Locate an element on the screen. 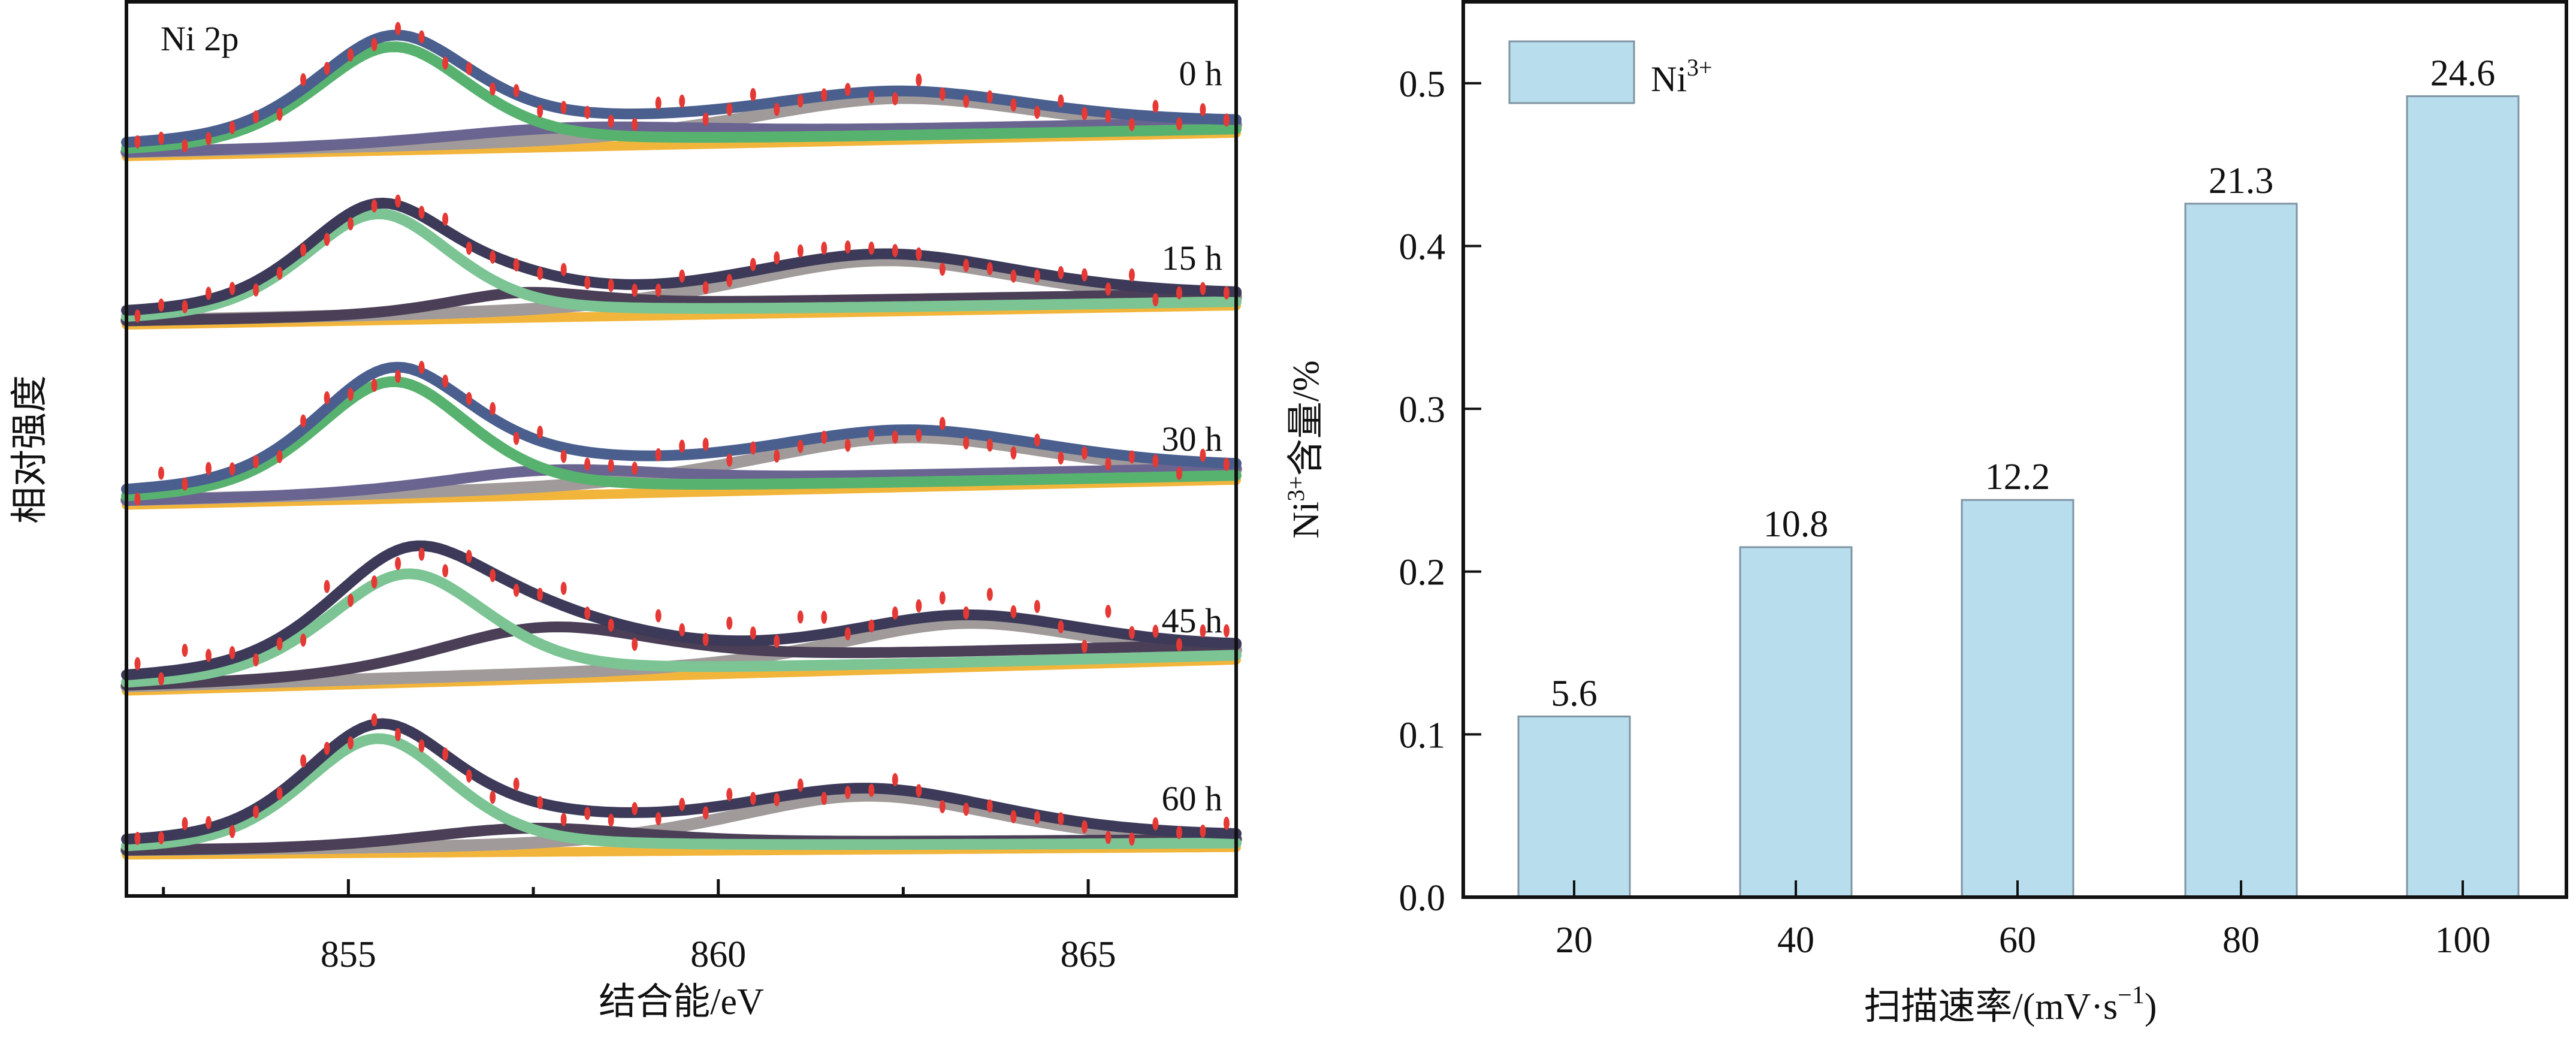 This screenshot has height=1038, width=2576. xps-panel-0h is located at coordinates (681, 92).